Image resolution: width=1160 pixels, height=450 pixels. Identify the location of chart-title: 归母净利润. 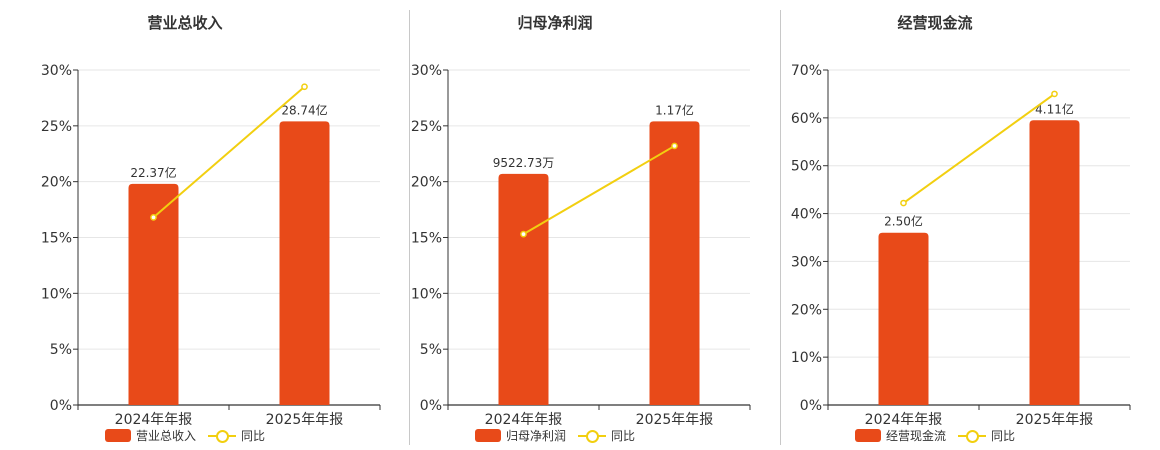
(555, 23).